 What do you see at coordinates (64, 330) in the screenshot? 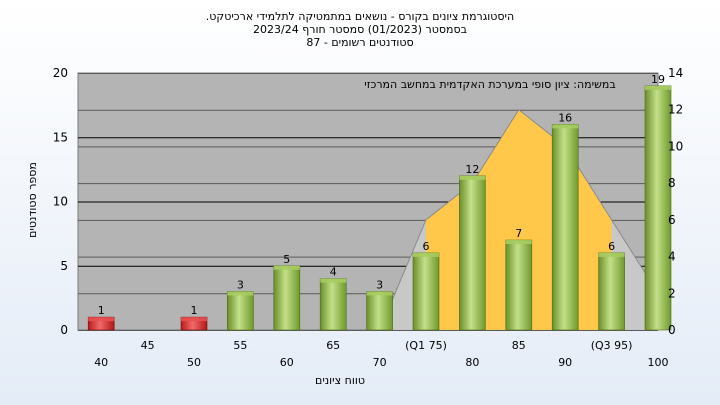
I see `y-tick-0: 0` at bounding box center [64, 330].